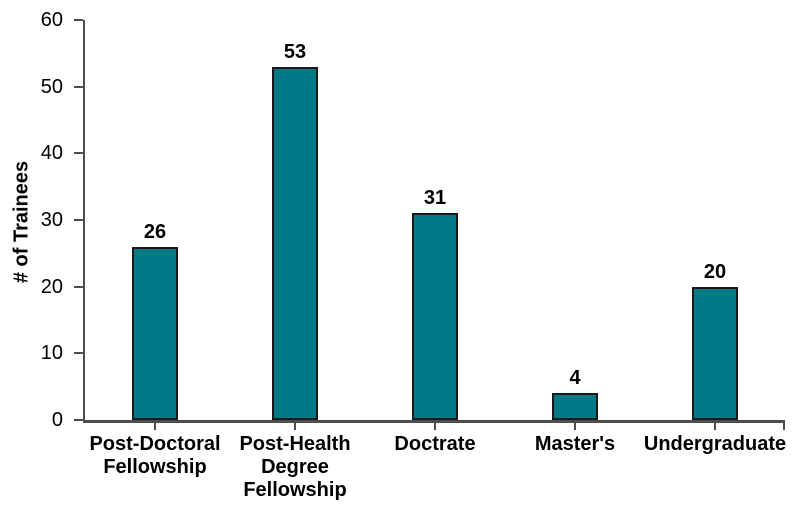  I want to click on bar-value-label: 20, so click(715, 271).